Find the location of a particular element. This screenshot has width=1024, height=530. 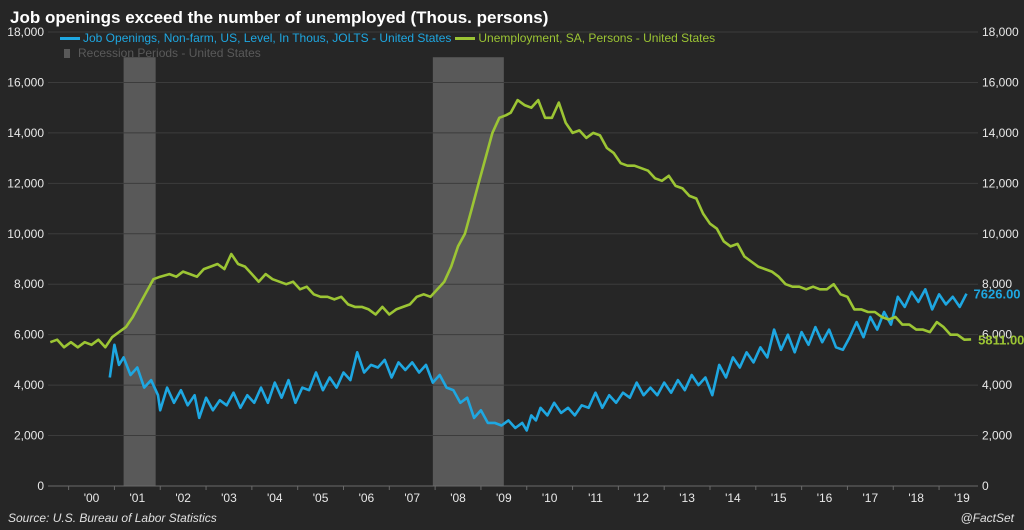

end-labels: 7626.00 5811.00 is located at coordinates (999, 317).